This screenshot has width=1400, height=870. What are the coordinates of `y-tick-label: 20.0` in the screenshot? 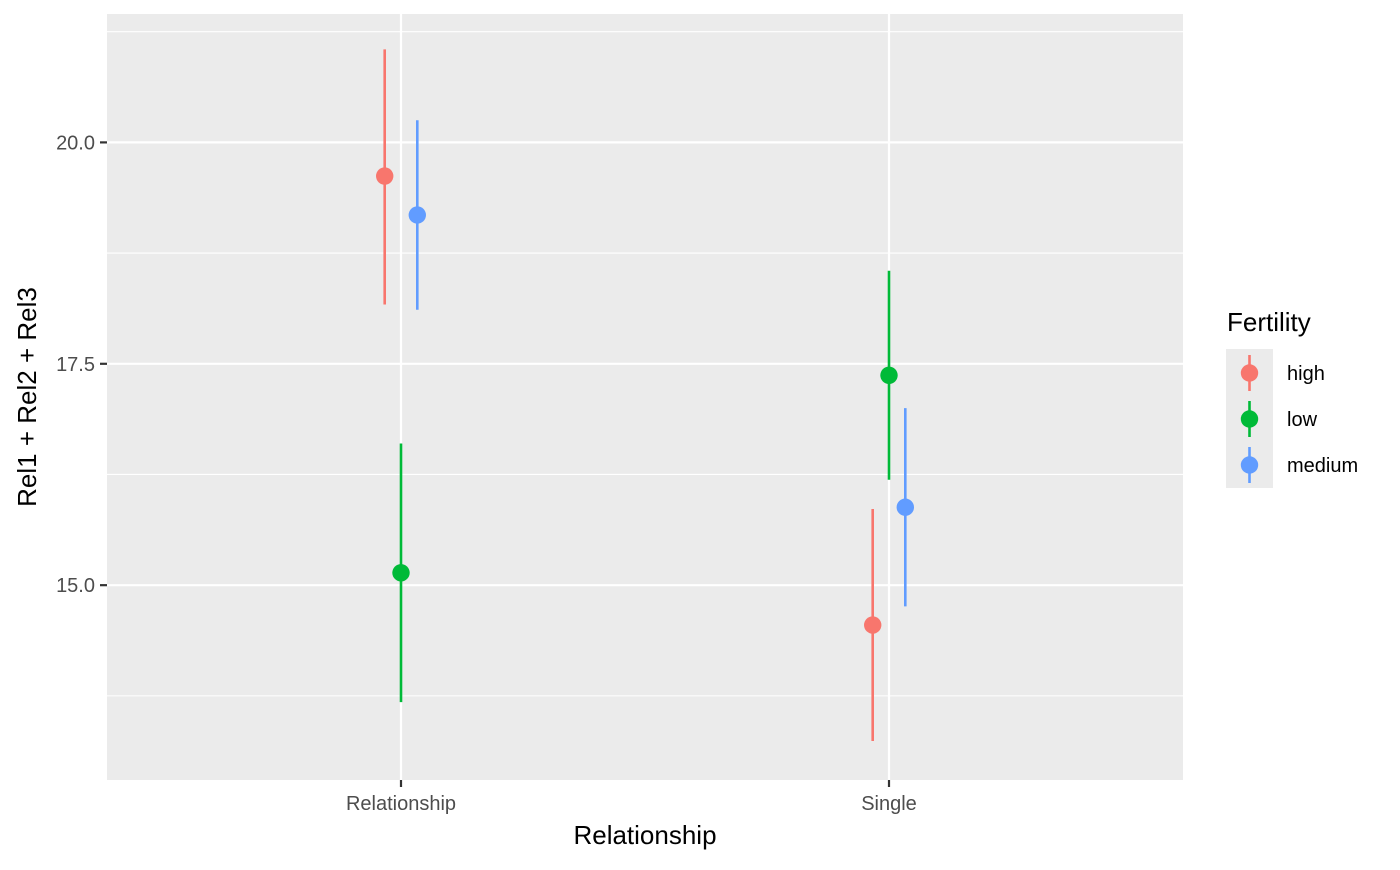 It's located at (75, 143).